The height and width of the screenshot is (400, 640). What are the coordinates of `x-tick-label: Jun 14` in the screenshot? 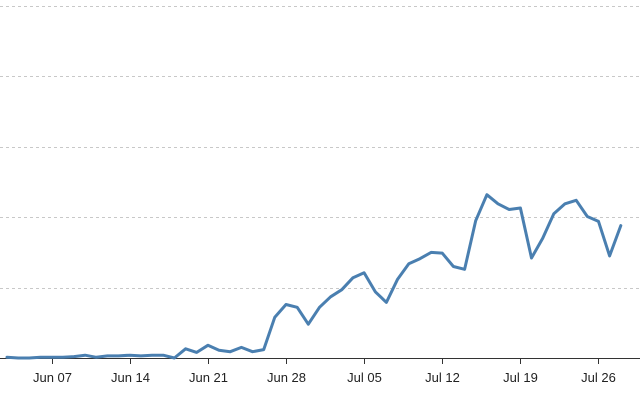 It's located at (130, 377).